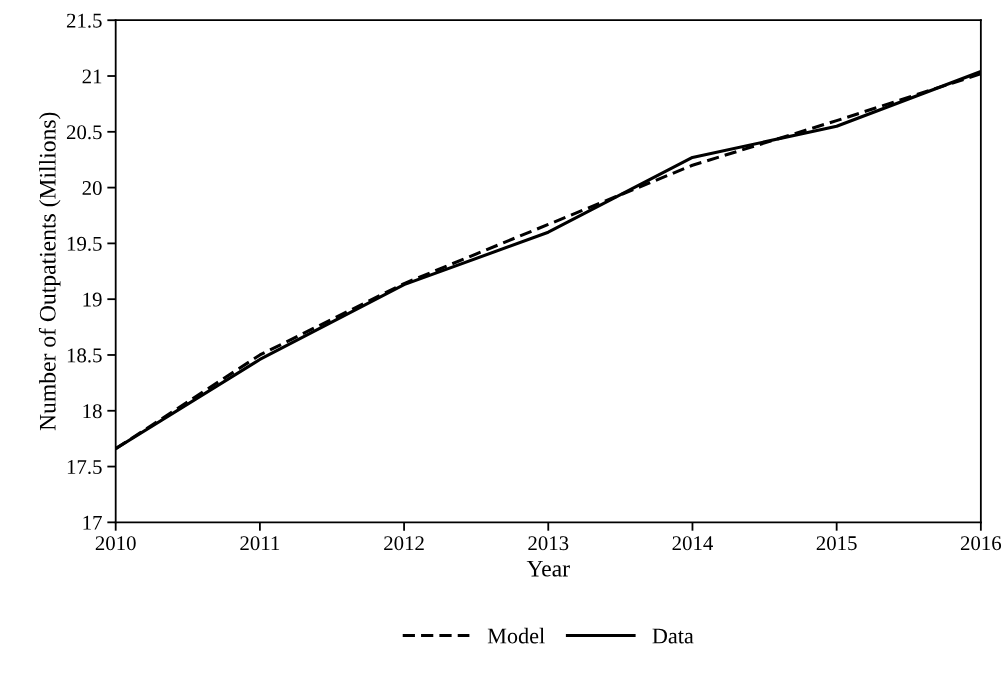  Describe the element at coordinates (49, 271) in the screenshot. I see `y-axis-title: Number of Outpatients (Millions)` at that location.